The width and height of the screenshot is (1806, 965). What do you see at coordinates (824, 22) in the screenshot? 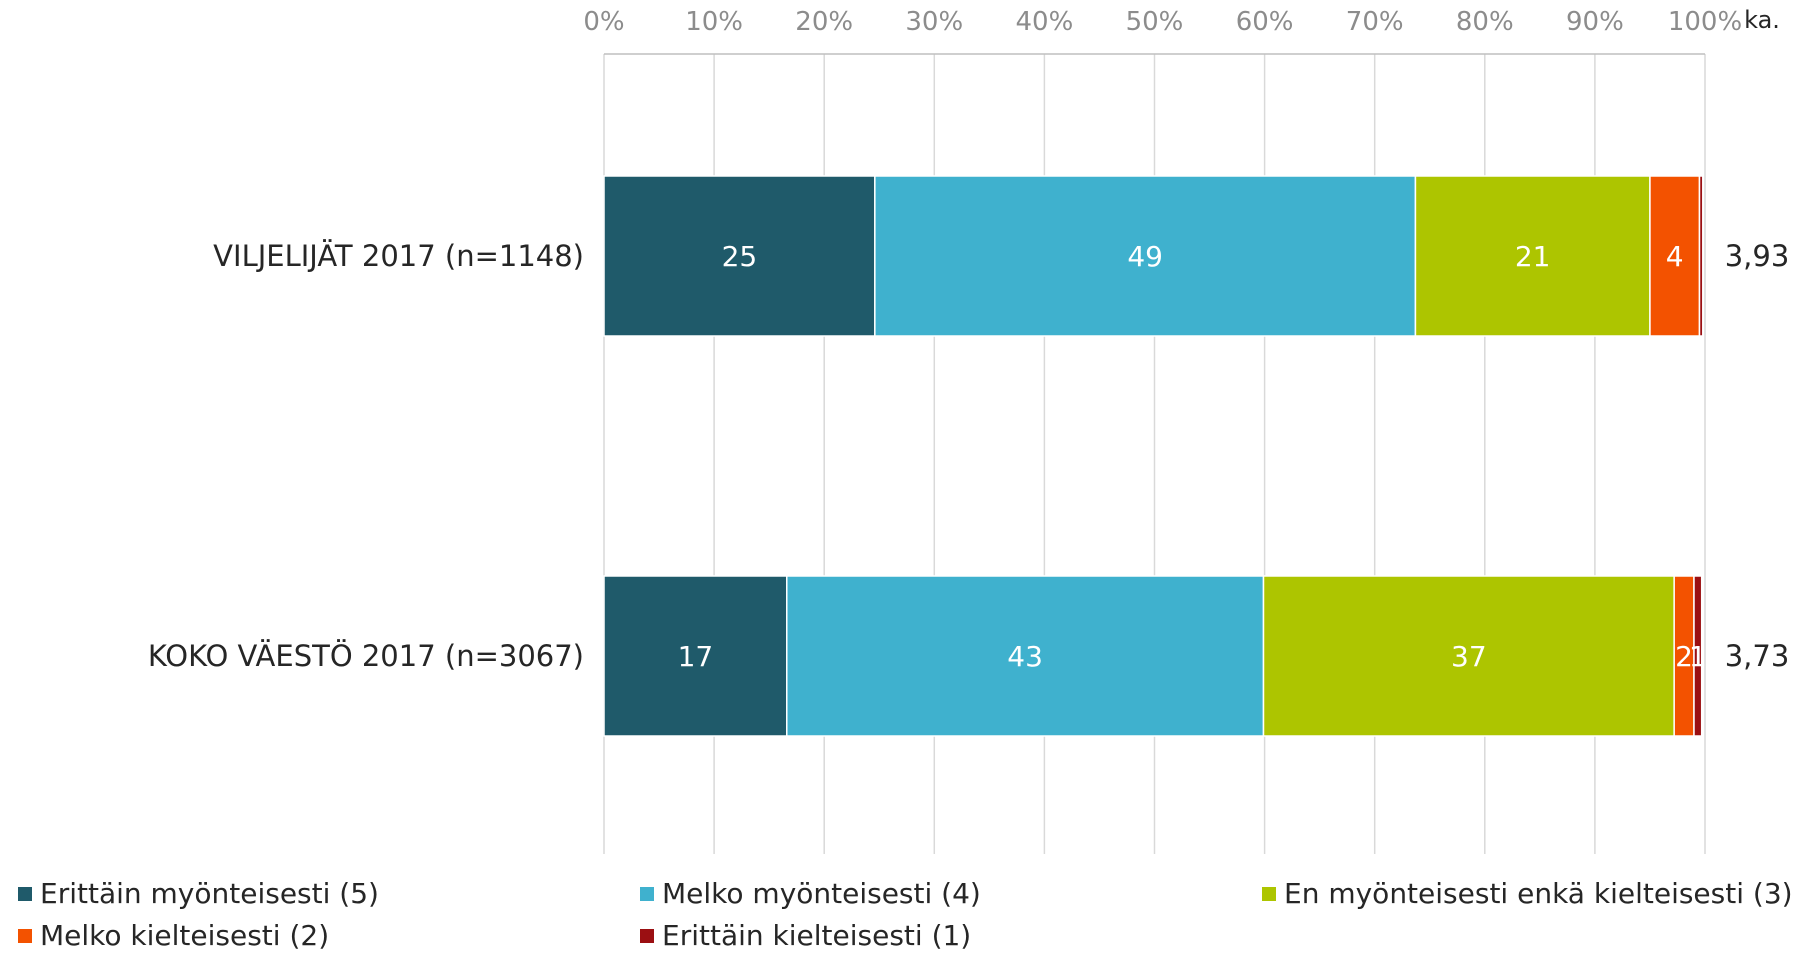
I see `x-tick-label: 20%` at bounding box center [824, 22].